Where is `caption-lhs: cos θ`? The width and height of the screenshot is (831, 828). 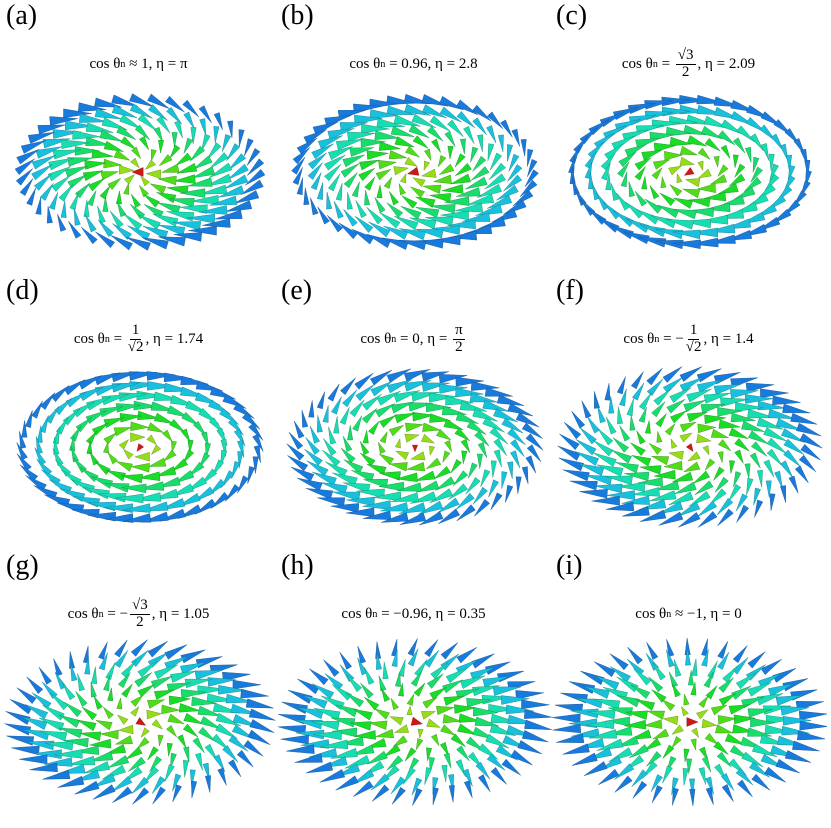 caption-lhs: cos θ is located at coordinates (376, 338).